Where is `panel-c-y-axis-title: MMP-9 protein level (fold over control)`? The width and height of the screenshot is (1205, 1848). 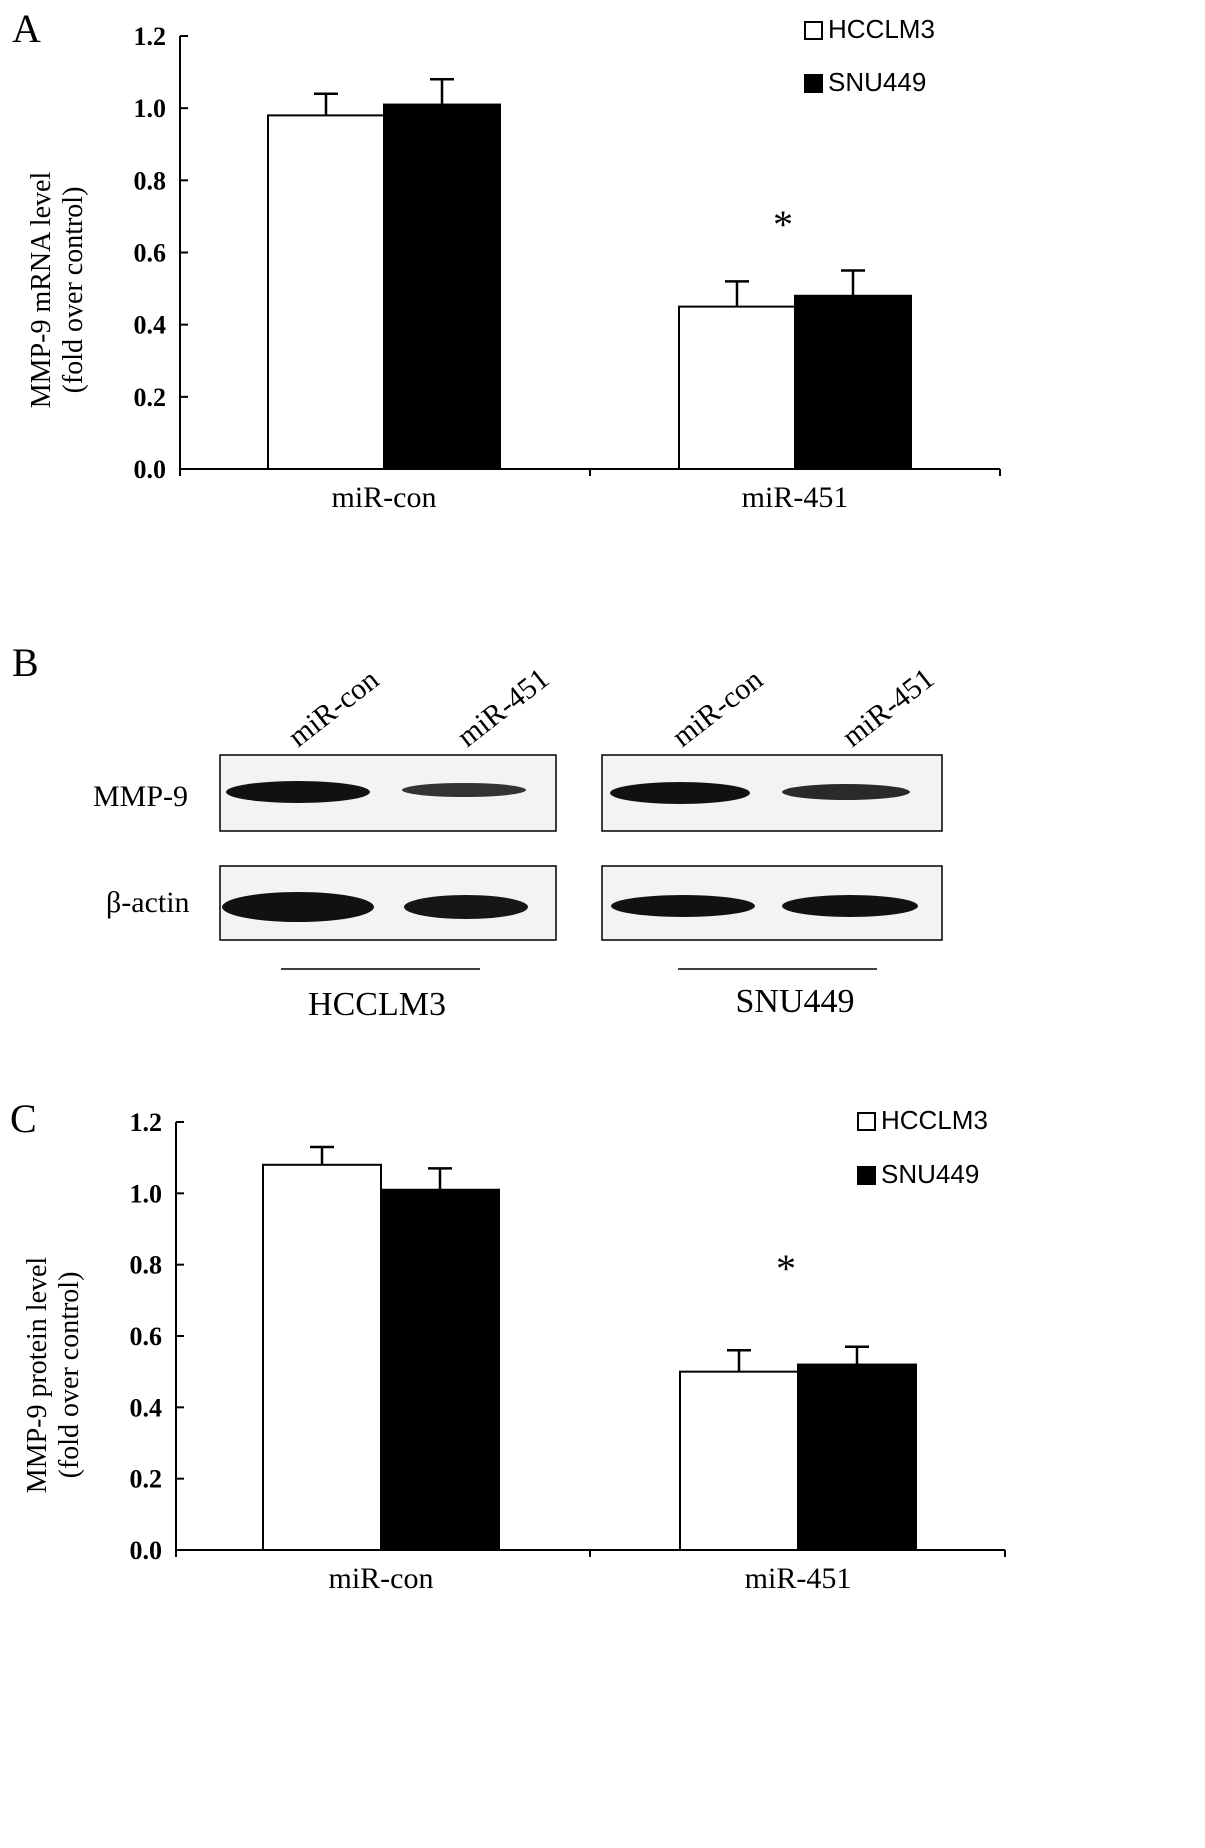 panel-c-y-axis-title: MMP-9 protein level (fold over control) is located at coordinates (53, 1375).